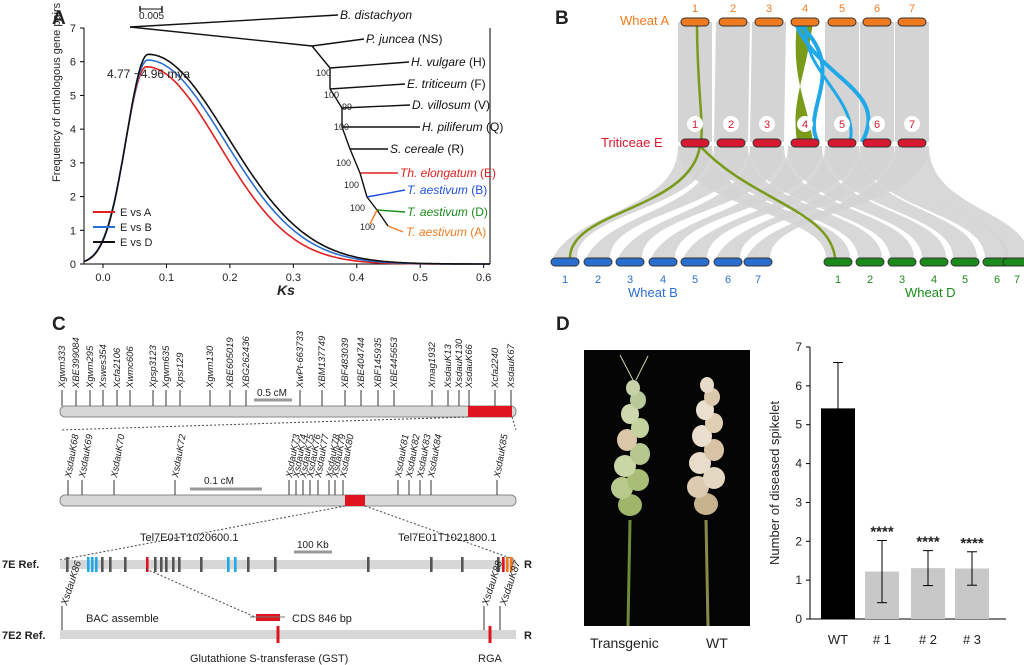 The height and width of the screenshot is (665, 1024). I want to click on genetic-marker: XBF483039, so click(345, 363).